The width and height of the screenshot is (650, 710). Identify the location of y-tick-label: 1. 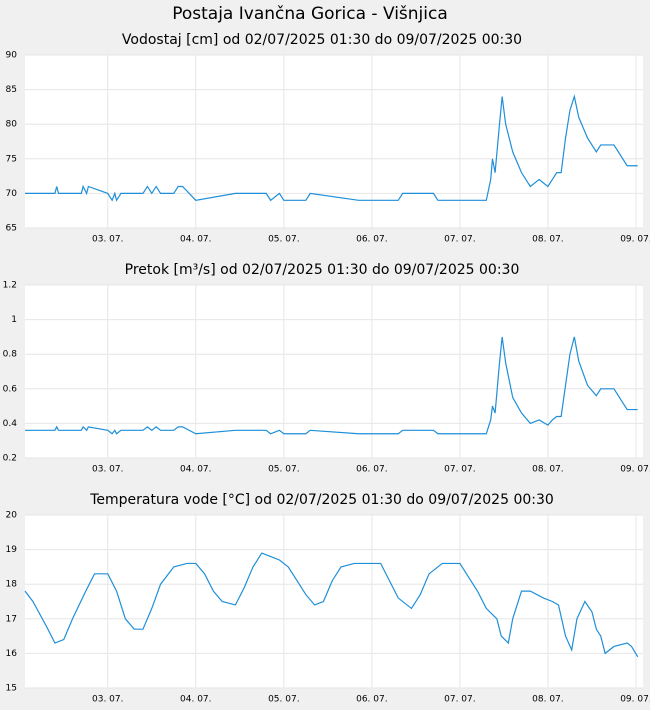
(14, 320).